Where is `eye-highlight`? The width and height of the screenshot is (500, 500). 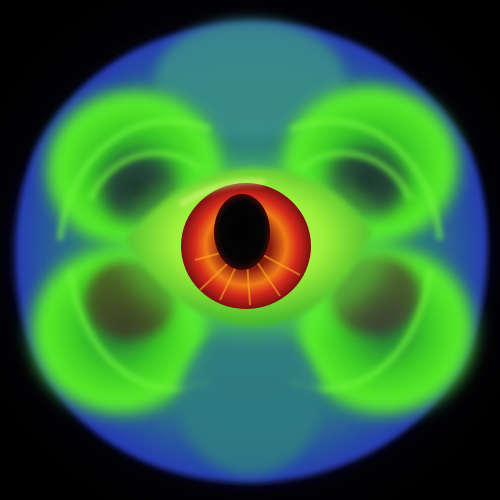 eye-highlight is located at coordinates (222, 193).